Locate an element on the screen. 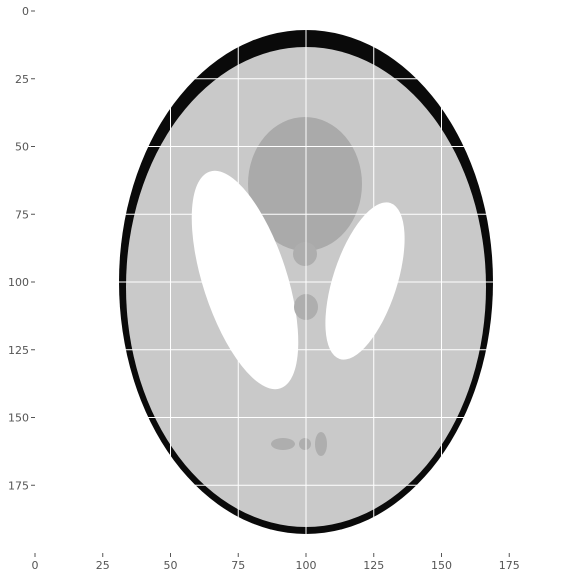 The width and height of the screenshot is (584, 577). x-axis-ticks: 0 25 50 75 100 125 150 175 is located at coordinates (276, 562).